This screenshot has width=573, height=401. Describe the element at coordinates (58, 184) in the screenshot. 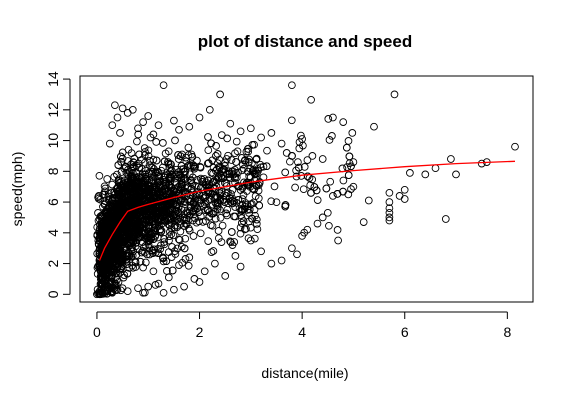

I see `y-axis: 0 2 4 6 8 10 12 14` at that location.